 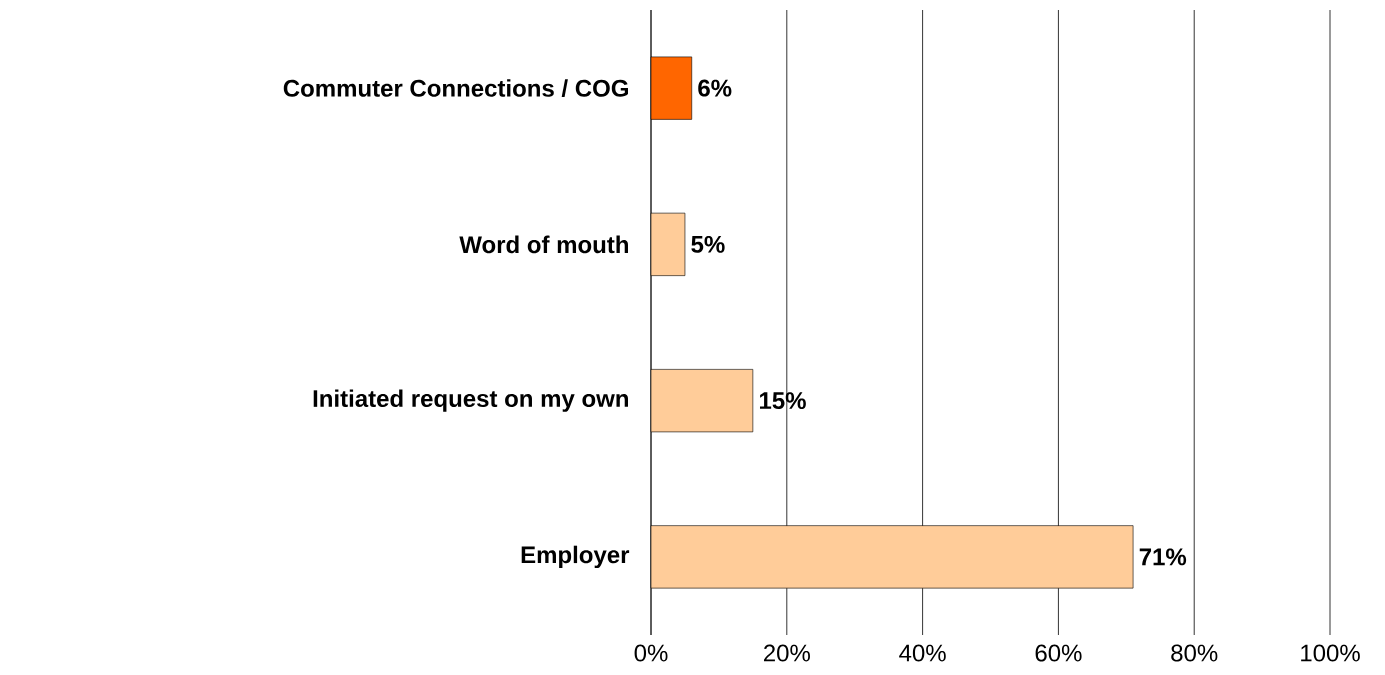 What do you see at coordinates (1194, 653) in the screenshot?
I see `x-tick-label: 80%` at bounding box center [1194, 653].